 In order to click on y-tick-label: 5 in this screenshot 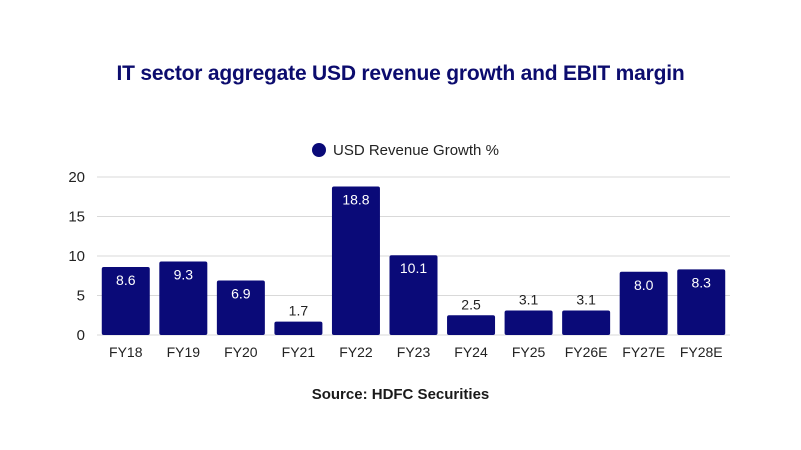, I will do `click(81, 296)`.